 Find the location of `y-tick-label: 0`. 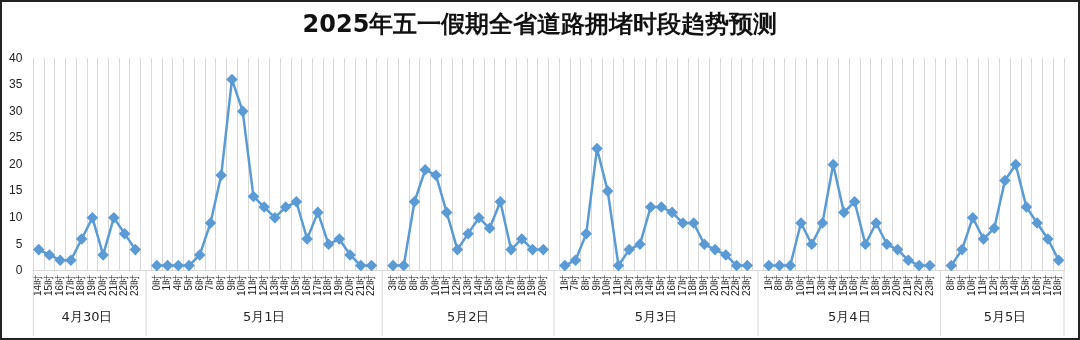

y-tick-label: 0 is located at coordinates (19, 270).